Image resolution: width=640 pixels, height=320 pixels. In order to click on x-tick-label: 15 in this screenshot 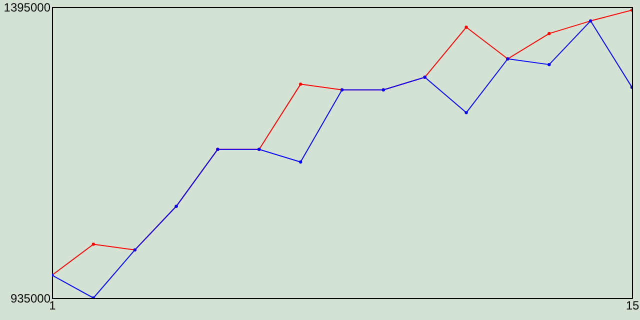, I will do `click(633, 305)`.